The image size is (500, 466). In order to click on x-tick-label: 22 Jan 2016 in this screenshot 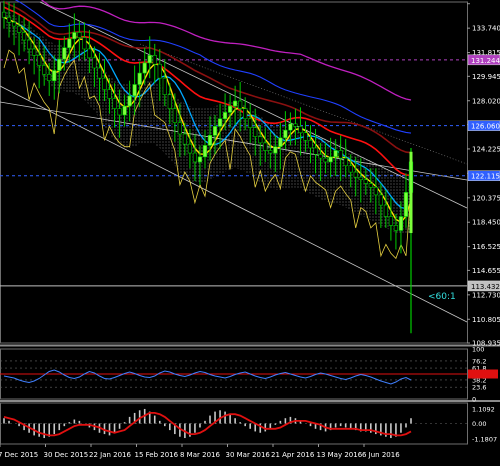, I will do `click(110, 455)`.